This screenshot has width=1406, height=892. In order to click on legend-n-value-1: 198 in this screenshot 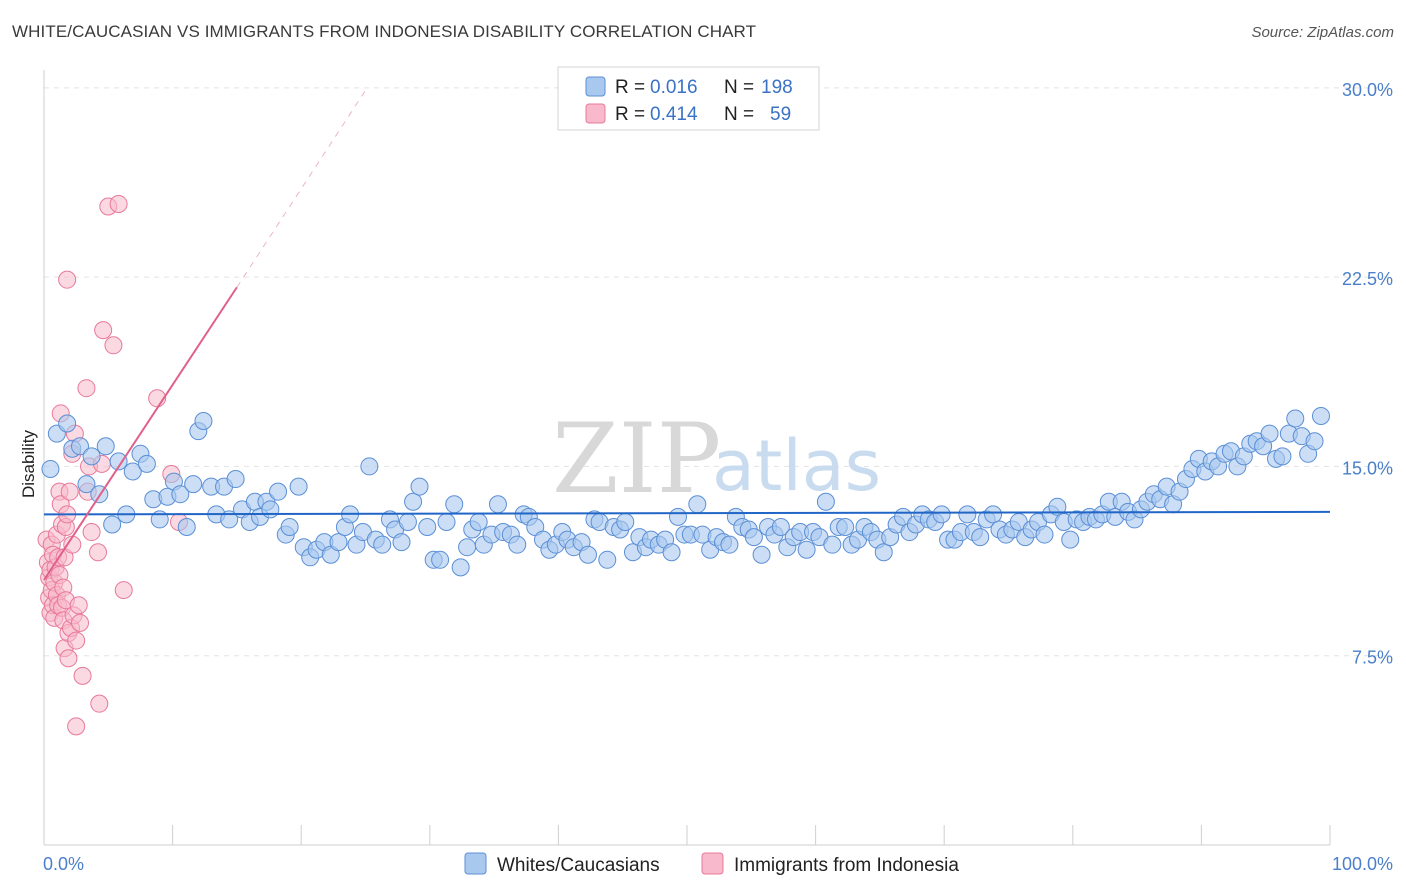, I will do `click(777, 87)`.